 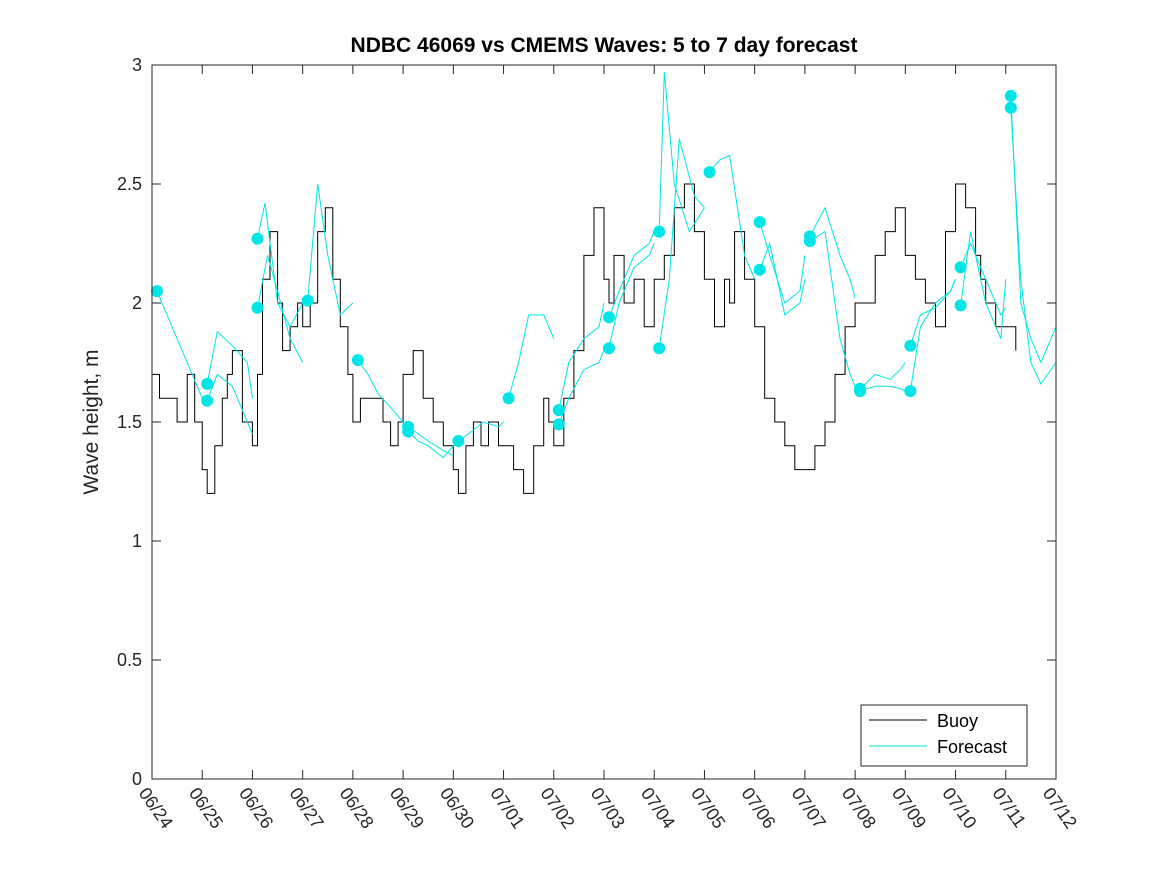 What do you see at coordinates (972, 747) in the screenshot?
I see `legend-label-forecast: Forecast` at bounding box center [972, 747].